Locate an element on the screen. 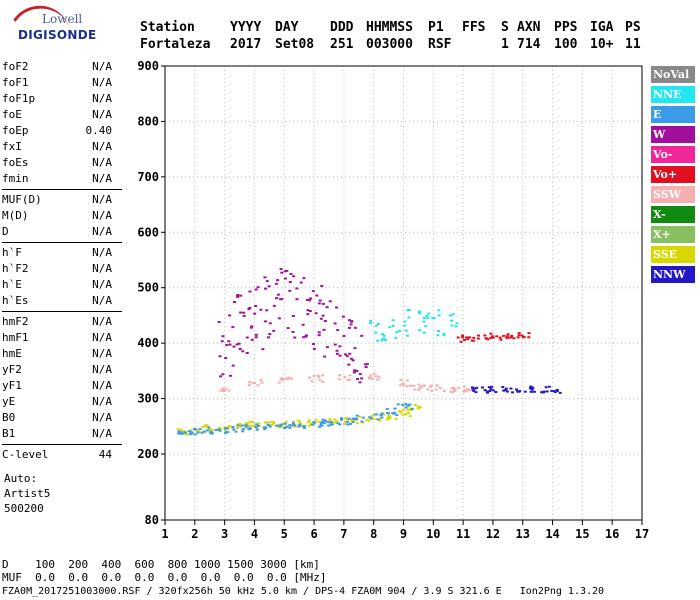  param-row: foE N/A is located at coordinates (57, 115).